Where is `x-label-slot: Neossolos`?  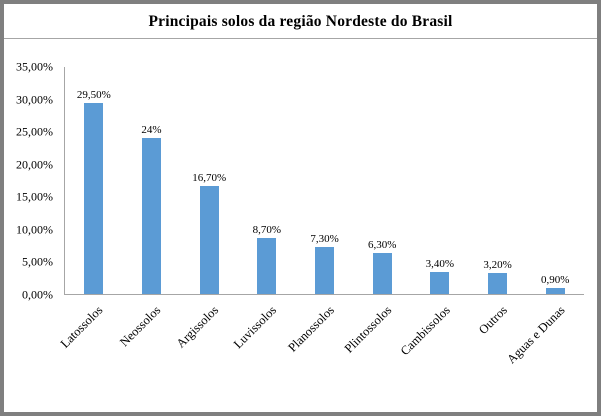 x-label-slot: Neossolos is located at coordinates (148, 351).